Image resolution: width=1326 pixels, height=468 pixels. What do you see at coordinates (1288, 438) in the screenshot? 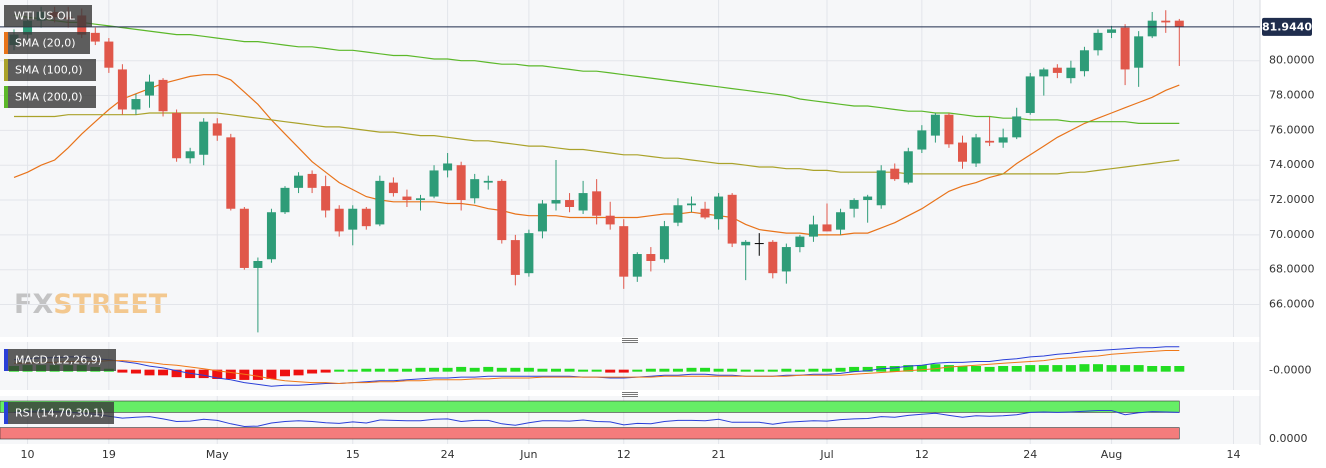
I see `y-tick-label: 0.0000` at bounding box center [1288, 438].